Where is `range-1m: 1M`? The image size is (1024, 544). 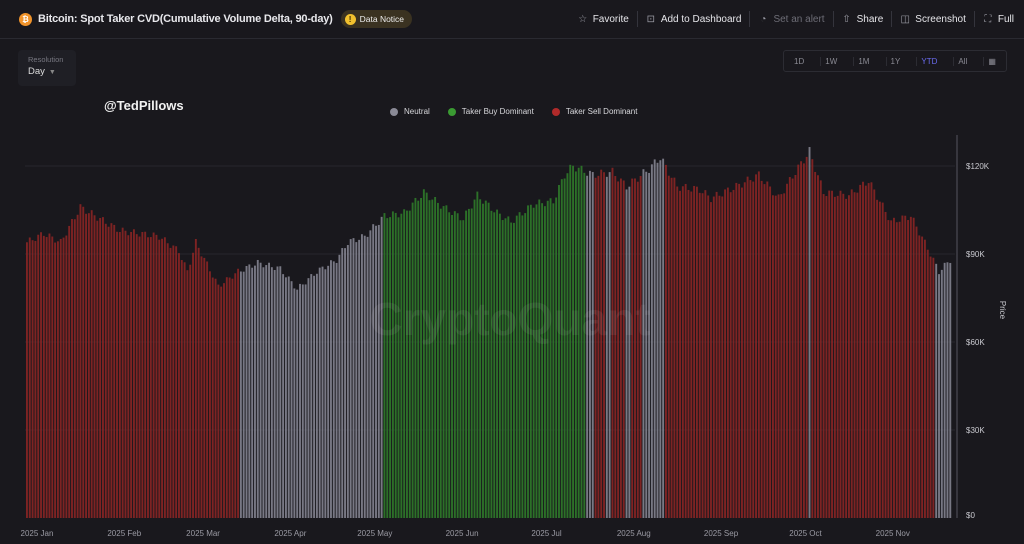
range-1m: 1M is located at coordinates (863, 61).